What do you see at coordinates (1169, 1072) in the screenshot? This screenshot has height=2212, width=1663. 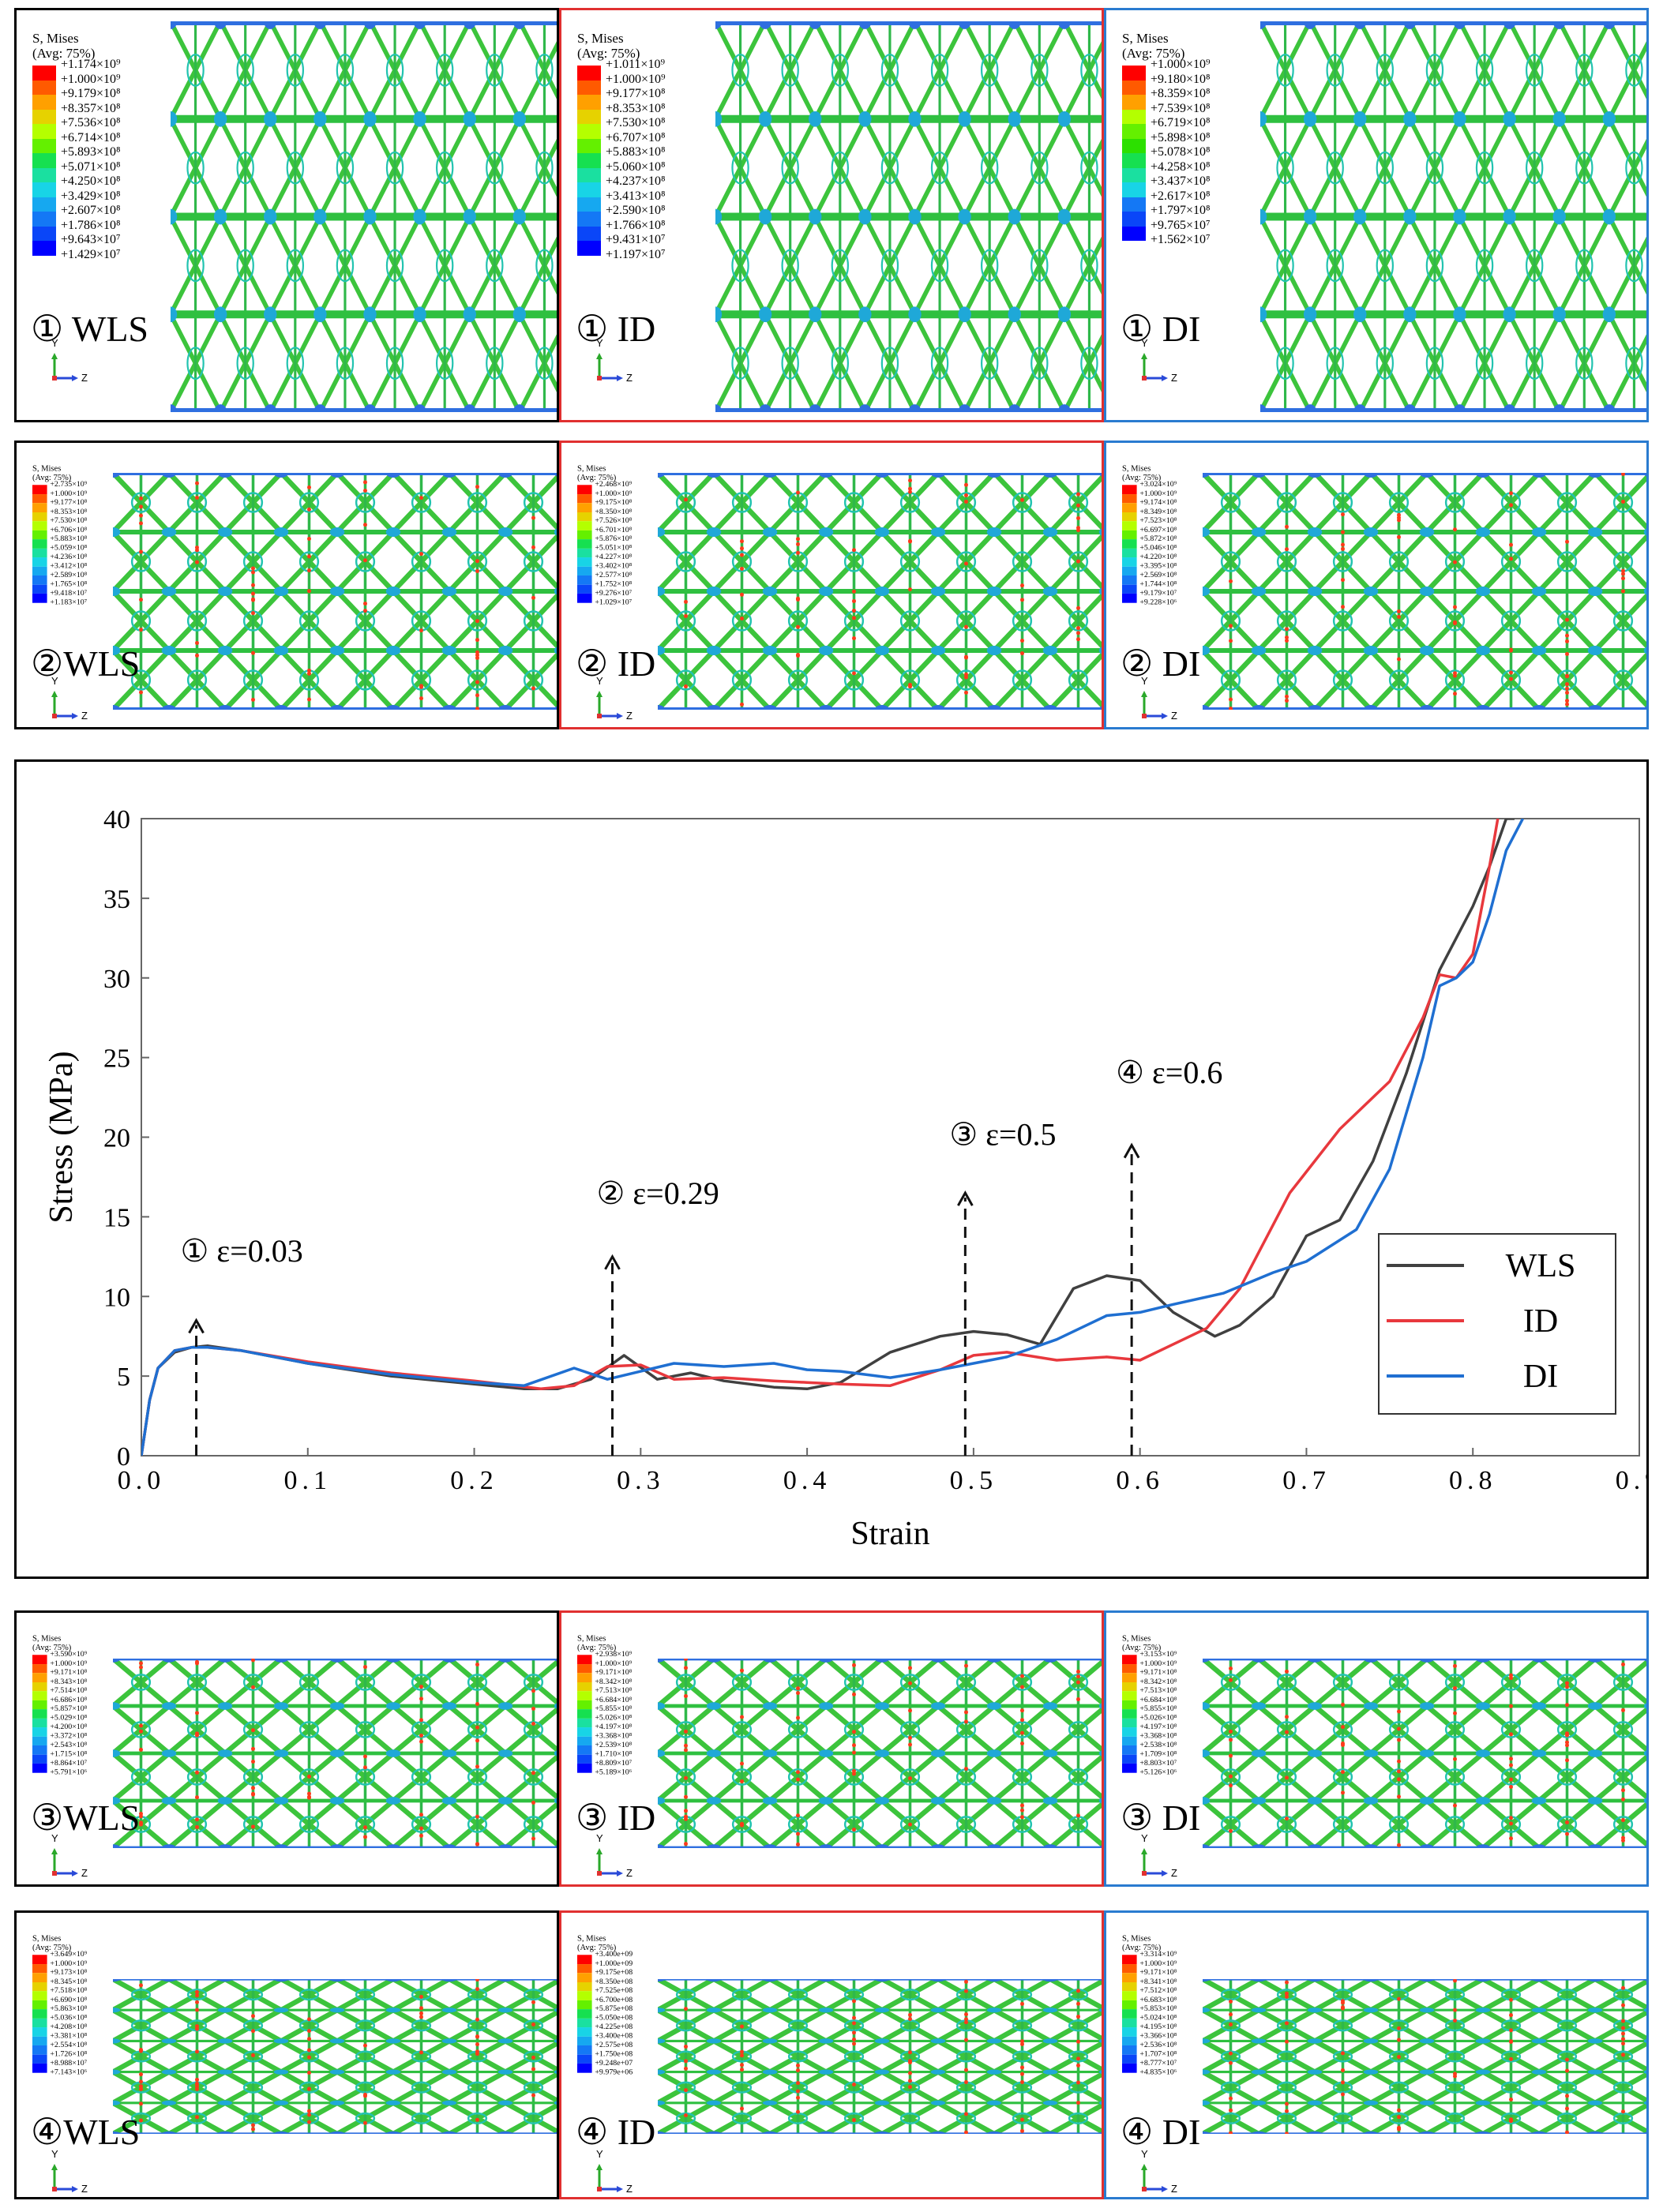 I see `annotation-label: ④ ε=0.6` at bounding box center [1169, 1072].